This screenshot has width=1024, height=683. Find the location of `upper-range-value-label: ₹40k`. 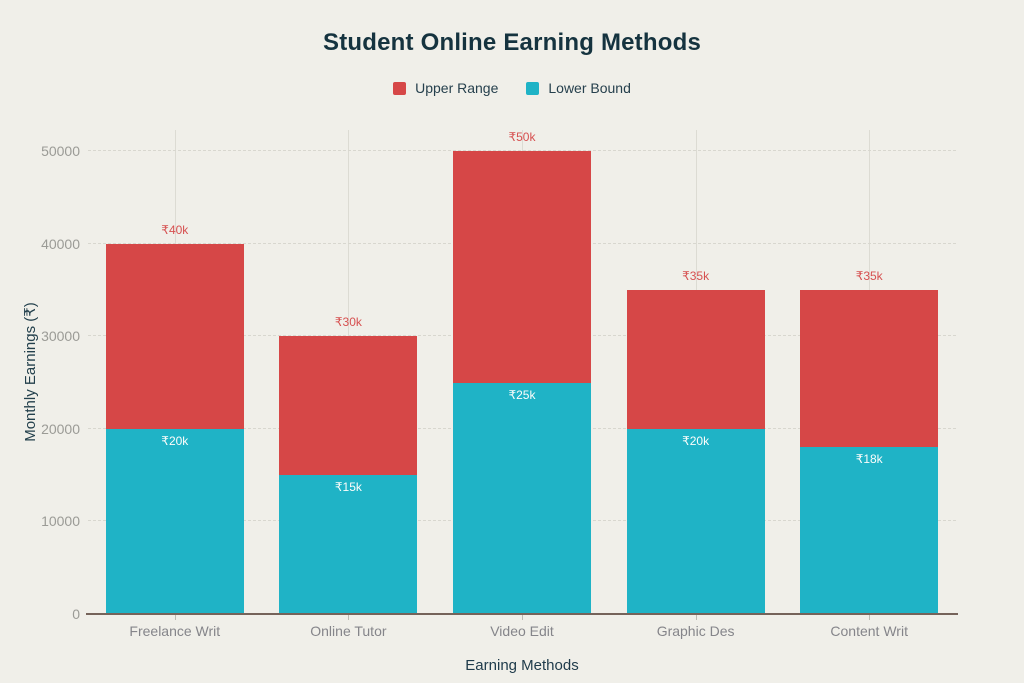

upper-range-value-label: ₹40k is located at coordinates (175, 229).